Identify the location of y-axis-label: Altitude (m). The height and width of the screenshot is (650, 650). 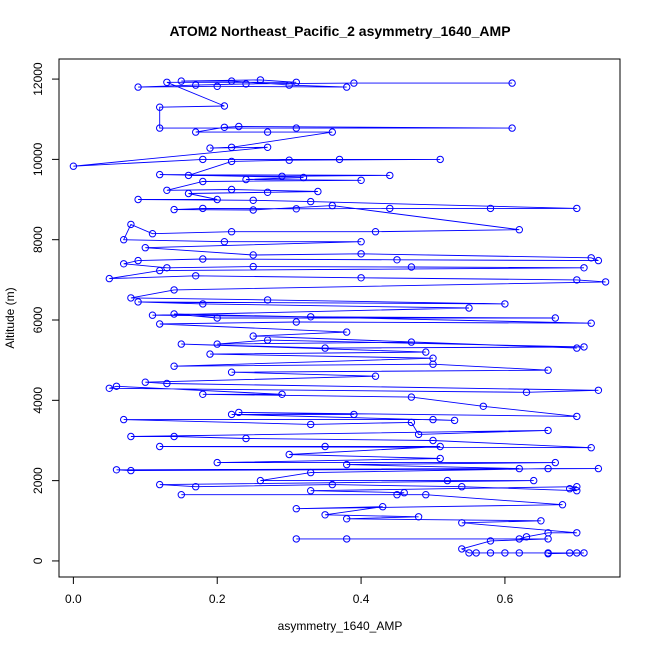
(10, 317).